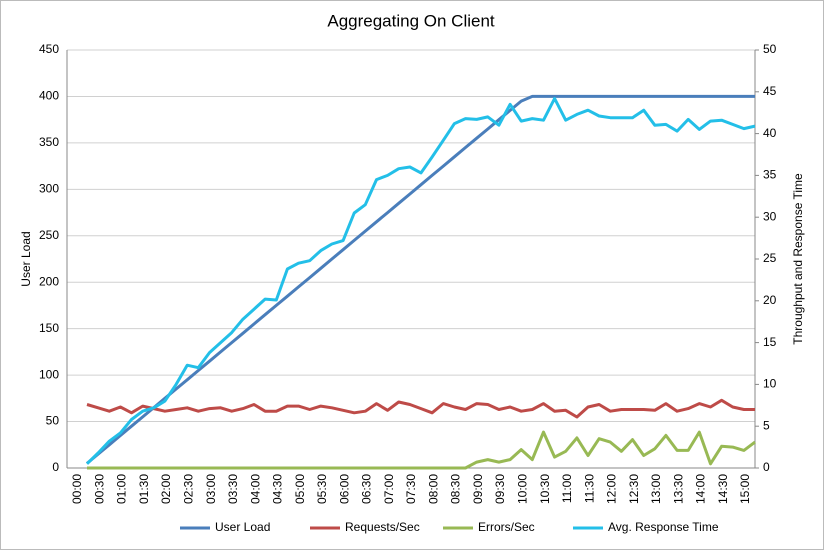  Describe the element at coordinates (663, 527) in the screenshot. I see `legend-label: Avg. Response Time` at that location.